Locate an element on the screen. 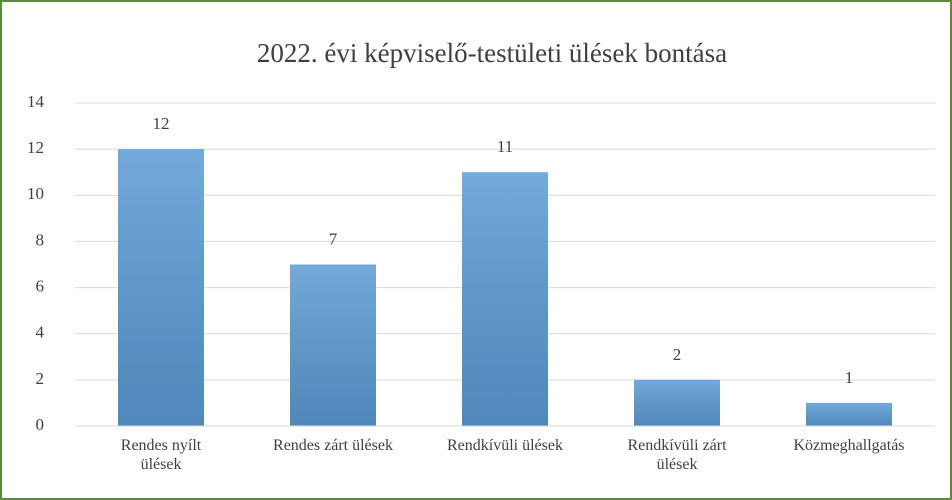 The image size is (952, 500). data-label: 12 is located at coordinates (161, 123).